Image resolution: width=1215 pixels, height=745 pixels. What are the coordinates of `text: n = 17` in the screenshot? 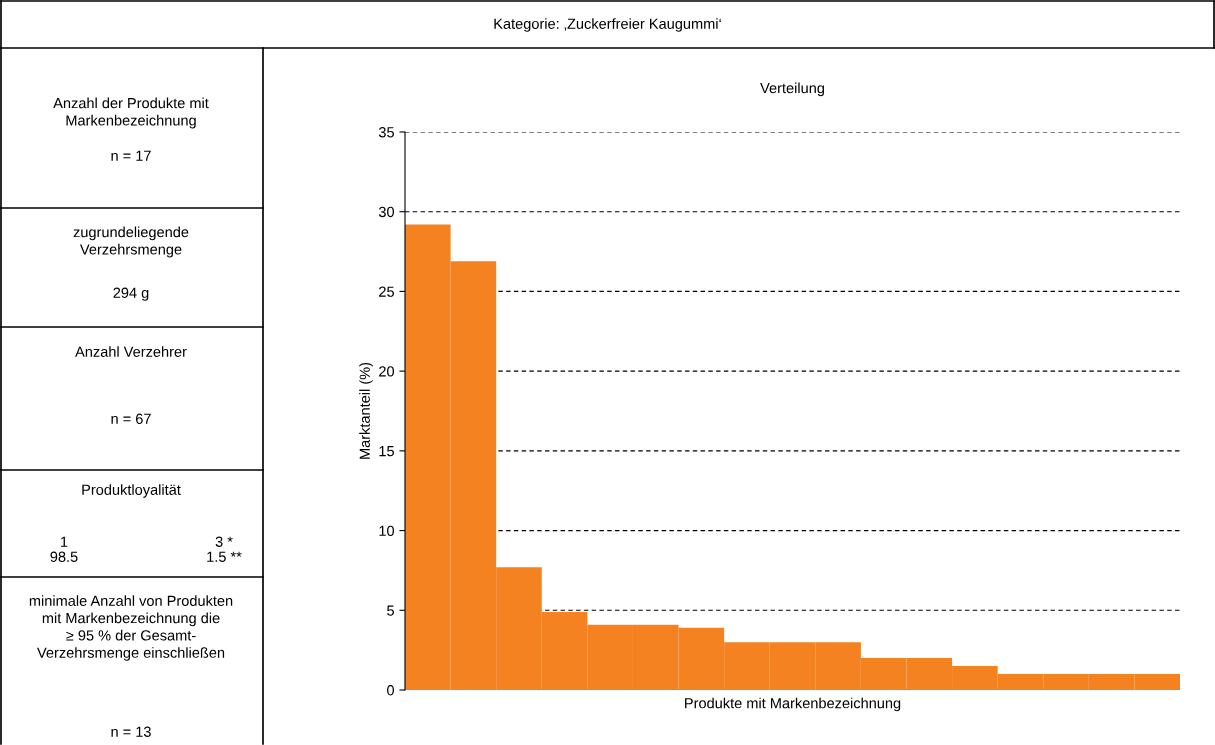 It's located at (131, 155).